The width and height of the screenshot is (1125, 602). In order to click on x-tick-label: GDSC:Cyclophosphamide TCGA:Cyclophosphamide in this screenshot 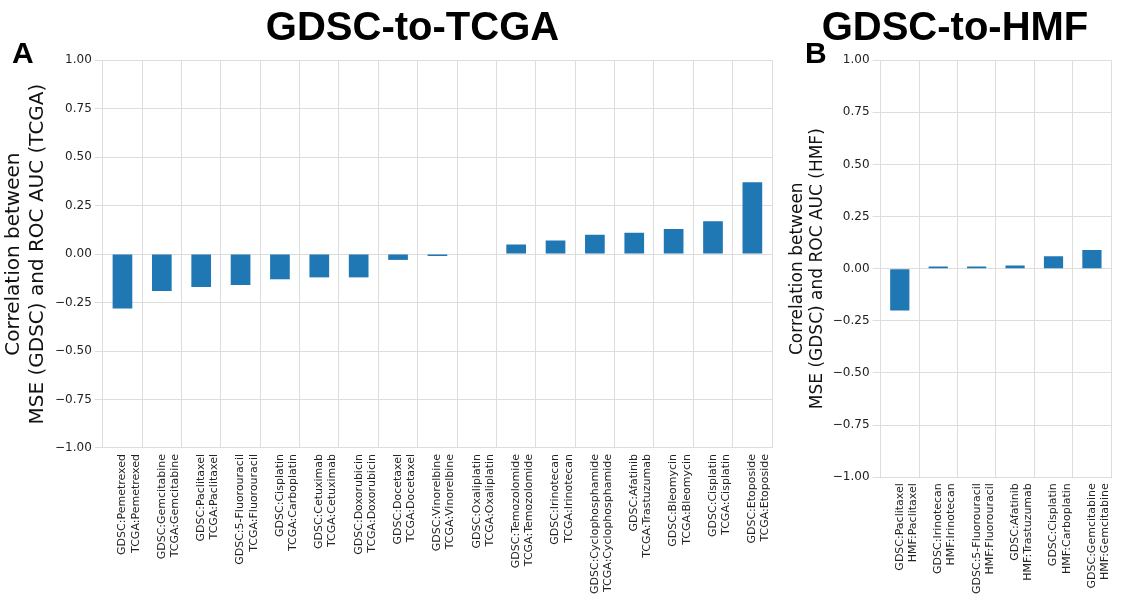, I will do `click(600, 524)`.